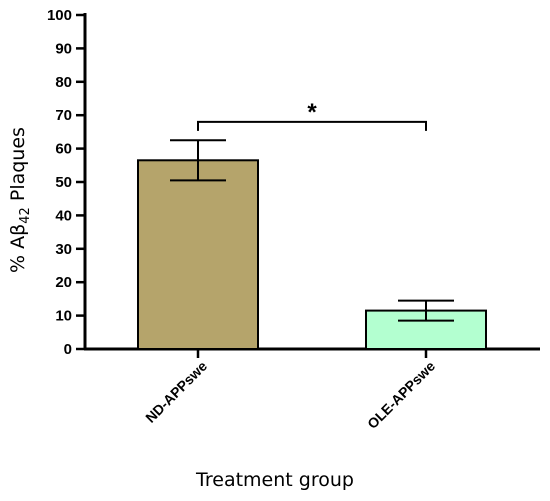 The image size is (550, 501). What do you see at coordinates (63, 182) in the screenshot?
I see `y-tick-label: 50` at bounding box center [63, 182].